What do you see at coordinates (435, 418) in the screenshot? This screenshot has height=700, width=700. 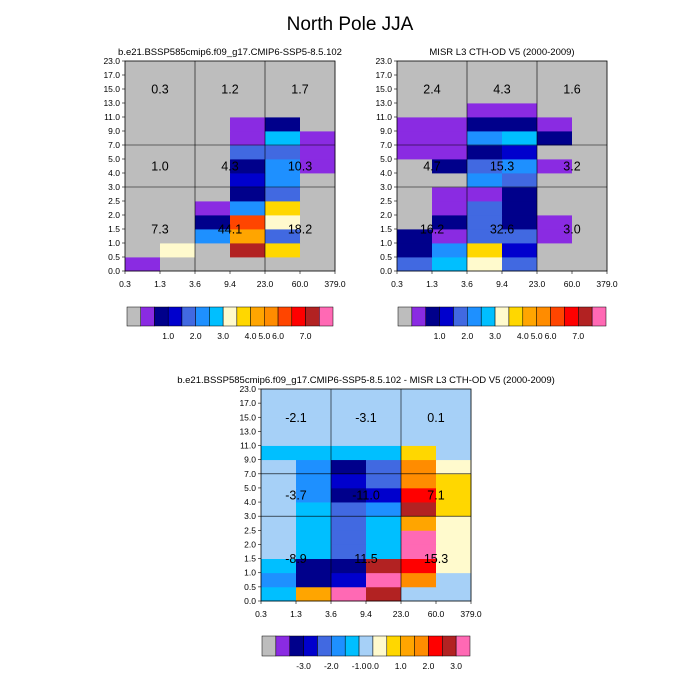 I see `group-value-label: 0.1` at bounding box center [435, 418].